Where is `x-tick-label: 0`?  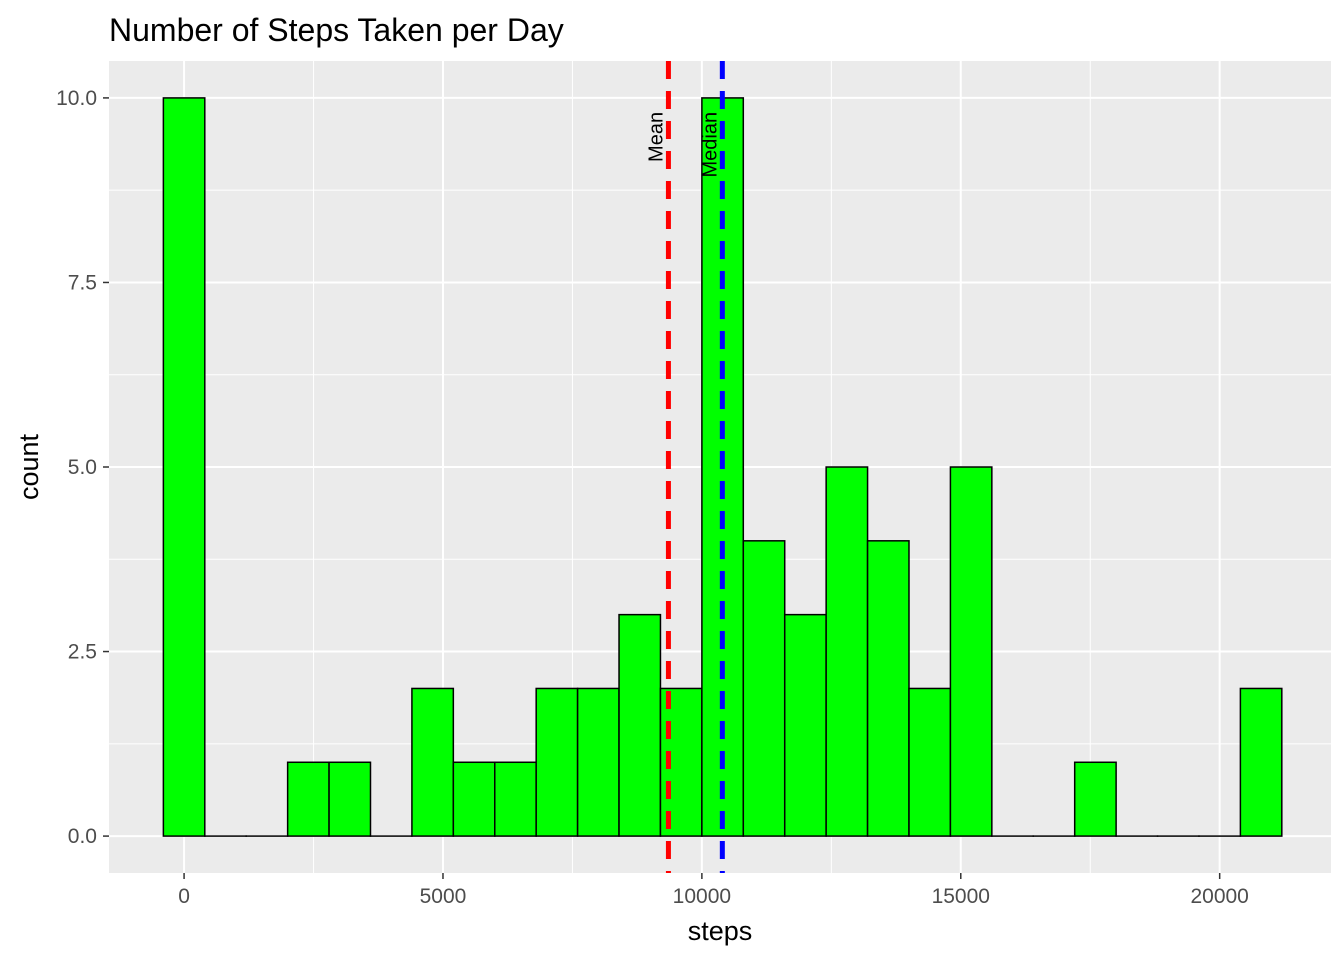
x-tick-label: 0 is located at coordinates (184, 896).